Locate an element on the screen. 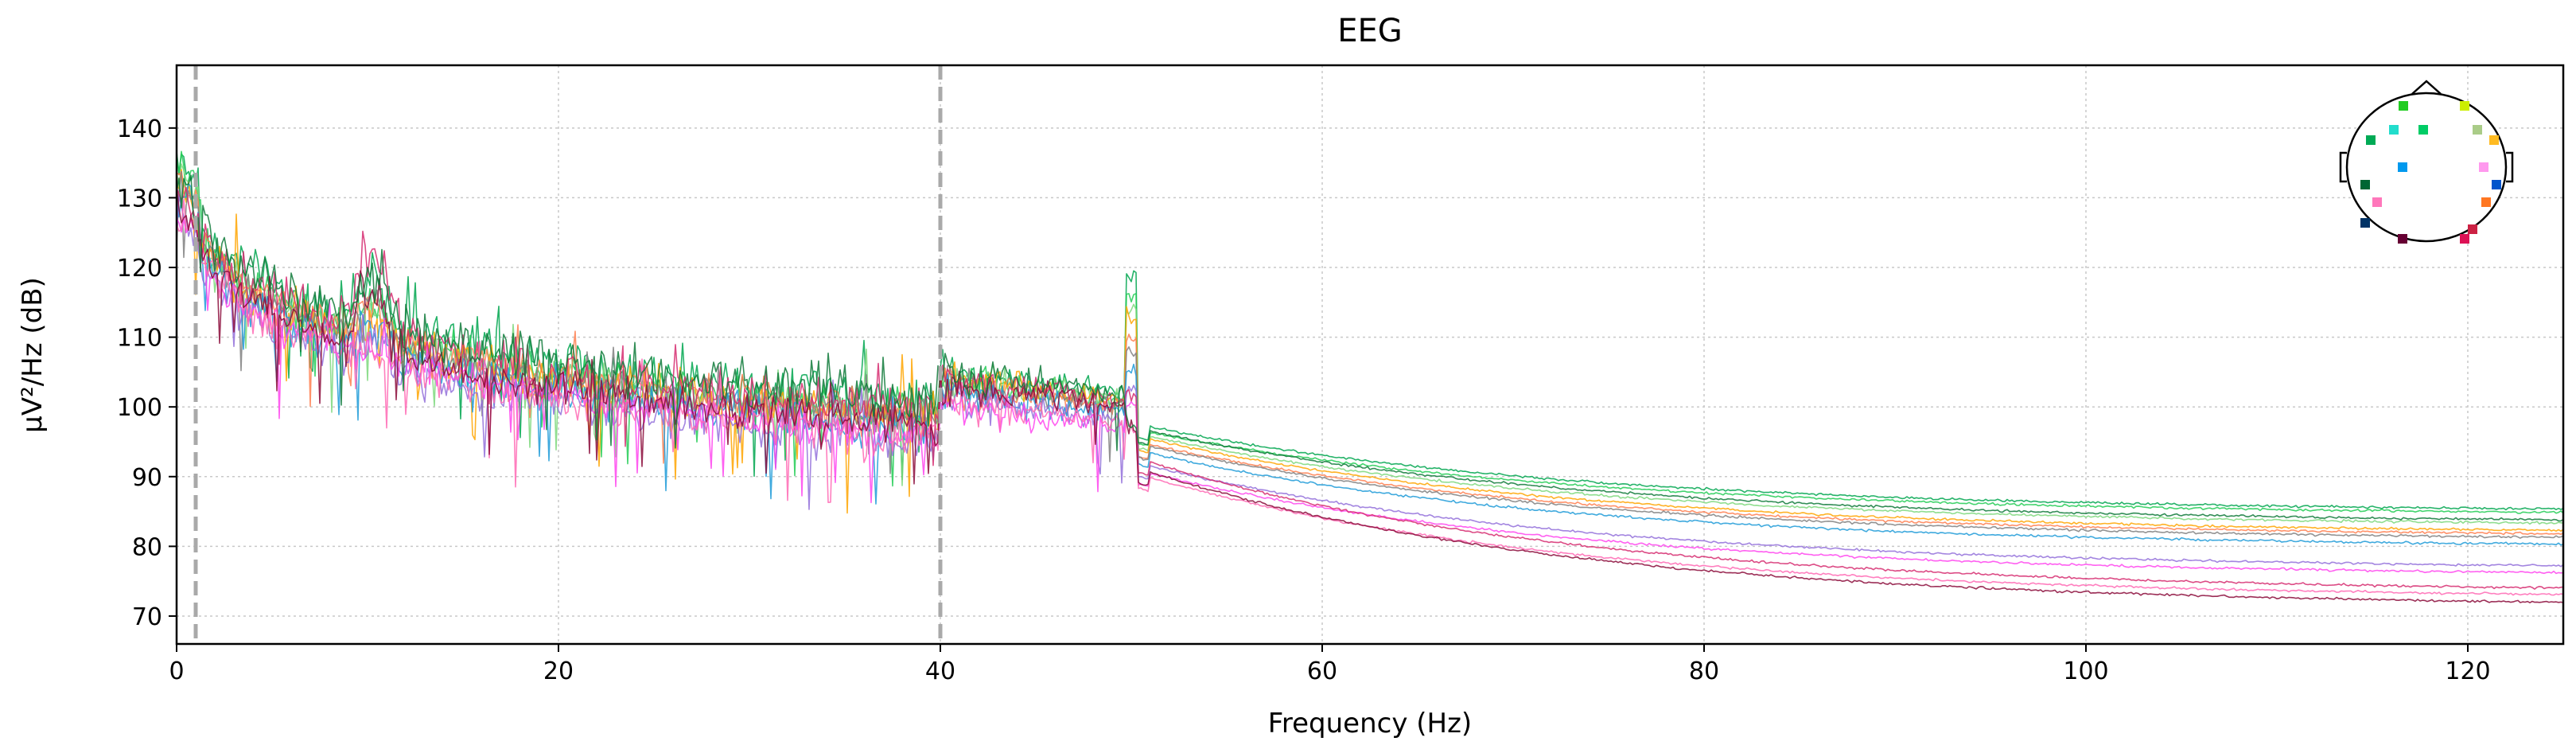 The image size is (2576, 753). y-tick-label: 130 is located at coordinates (140, 199).